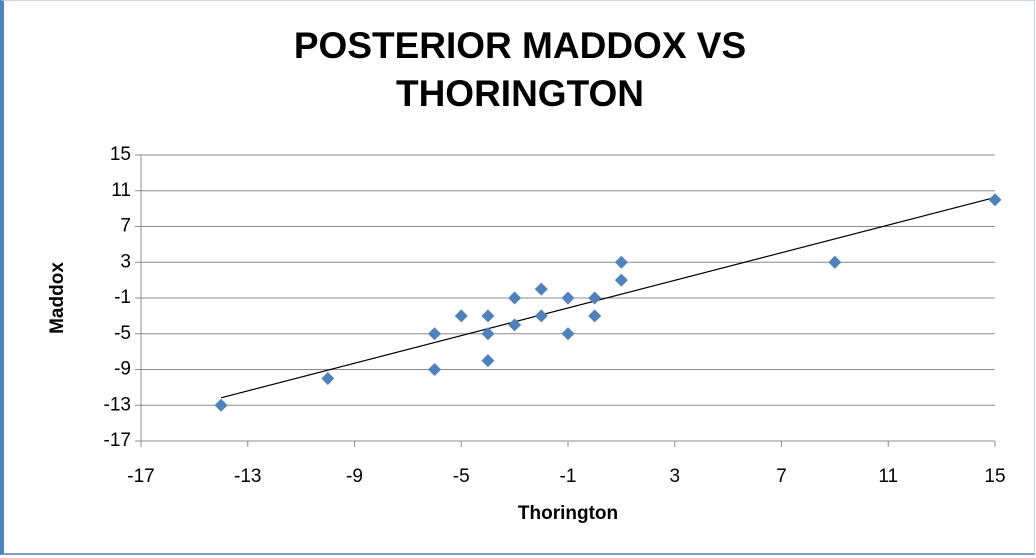  I want to click on x-tick-label: -13, so click(247, 476).